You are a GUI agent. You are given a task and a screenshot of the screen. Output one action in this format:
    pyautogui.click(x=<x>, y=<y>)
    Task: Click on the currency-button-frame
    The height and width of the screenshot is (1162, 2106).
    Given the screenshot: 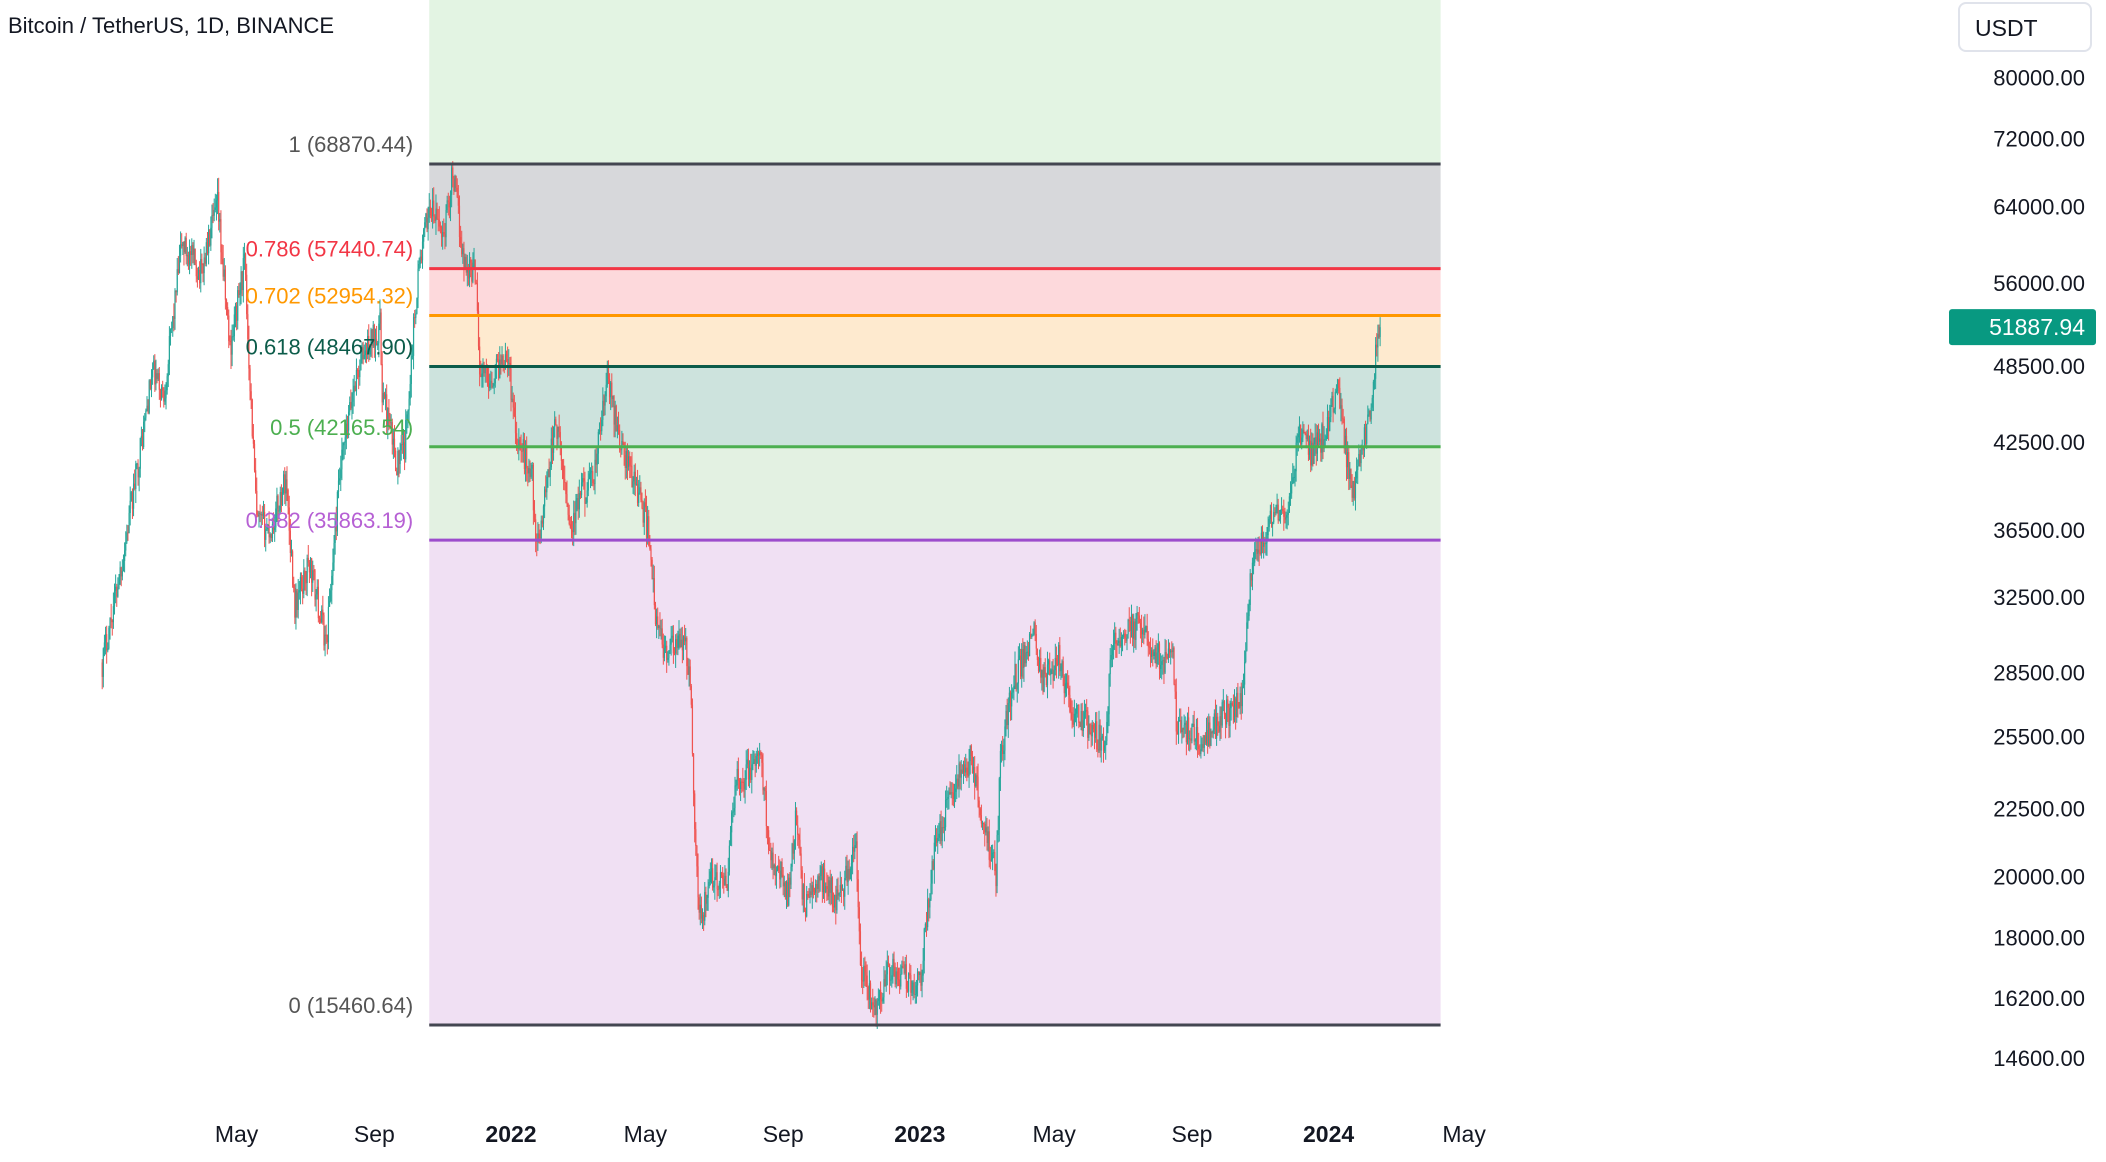 What is the action you would take?
    pyautogui.click(x=2025, y=27)
    